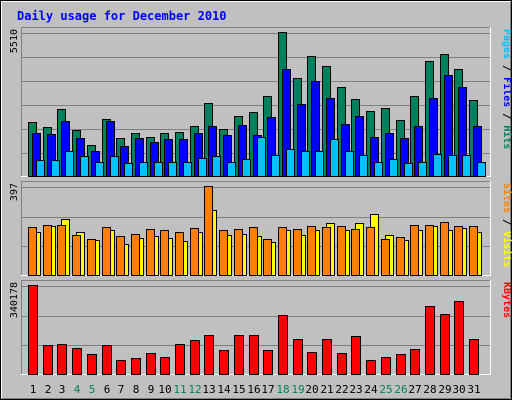 The image size is (512, 400). What do you see at coordinates (473, 389) in the screenshot?
I see `day-label: 31` at bounding box center [473, 389].